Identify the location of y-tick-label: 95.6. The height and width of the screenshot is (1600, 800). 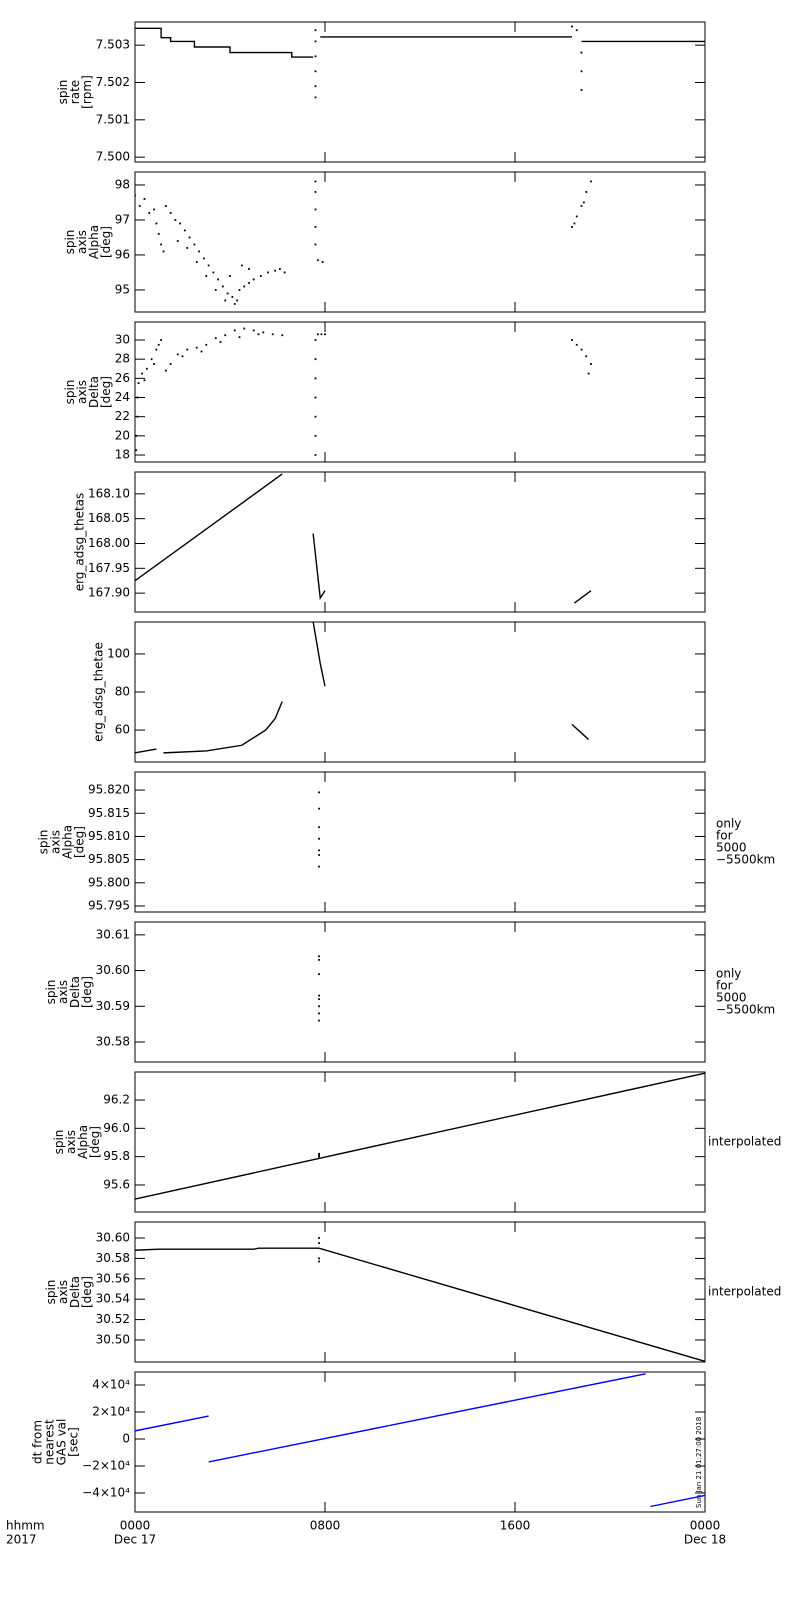
(116, 1184).